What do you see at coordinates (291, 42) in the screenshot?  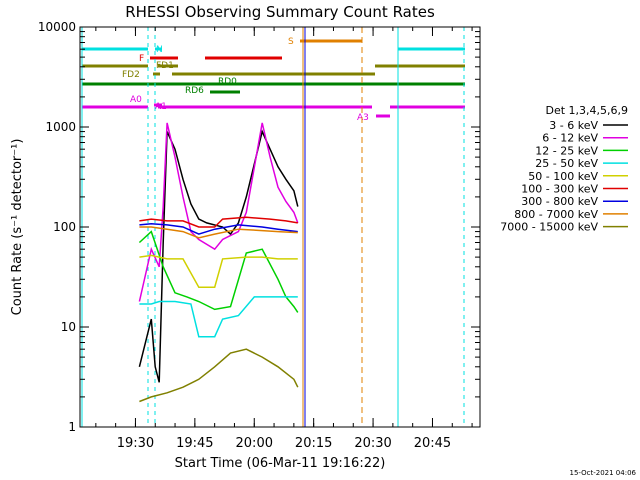 I see `flag-label-4: S` at bounding box center [291, 42].